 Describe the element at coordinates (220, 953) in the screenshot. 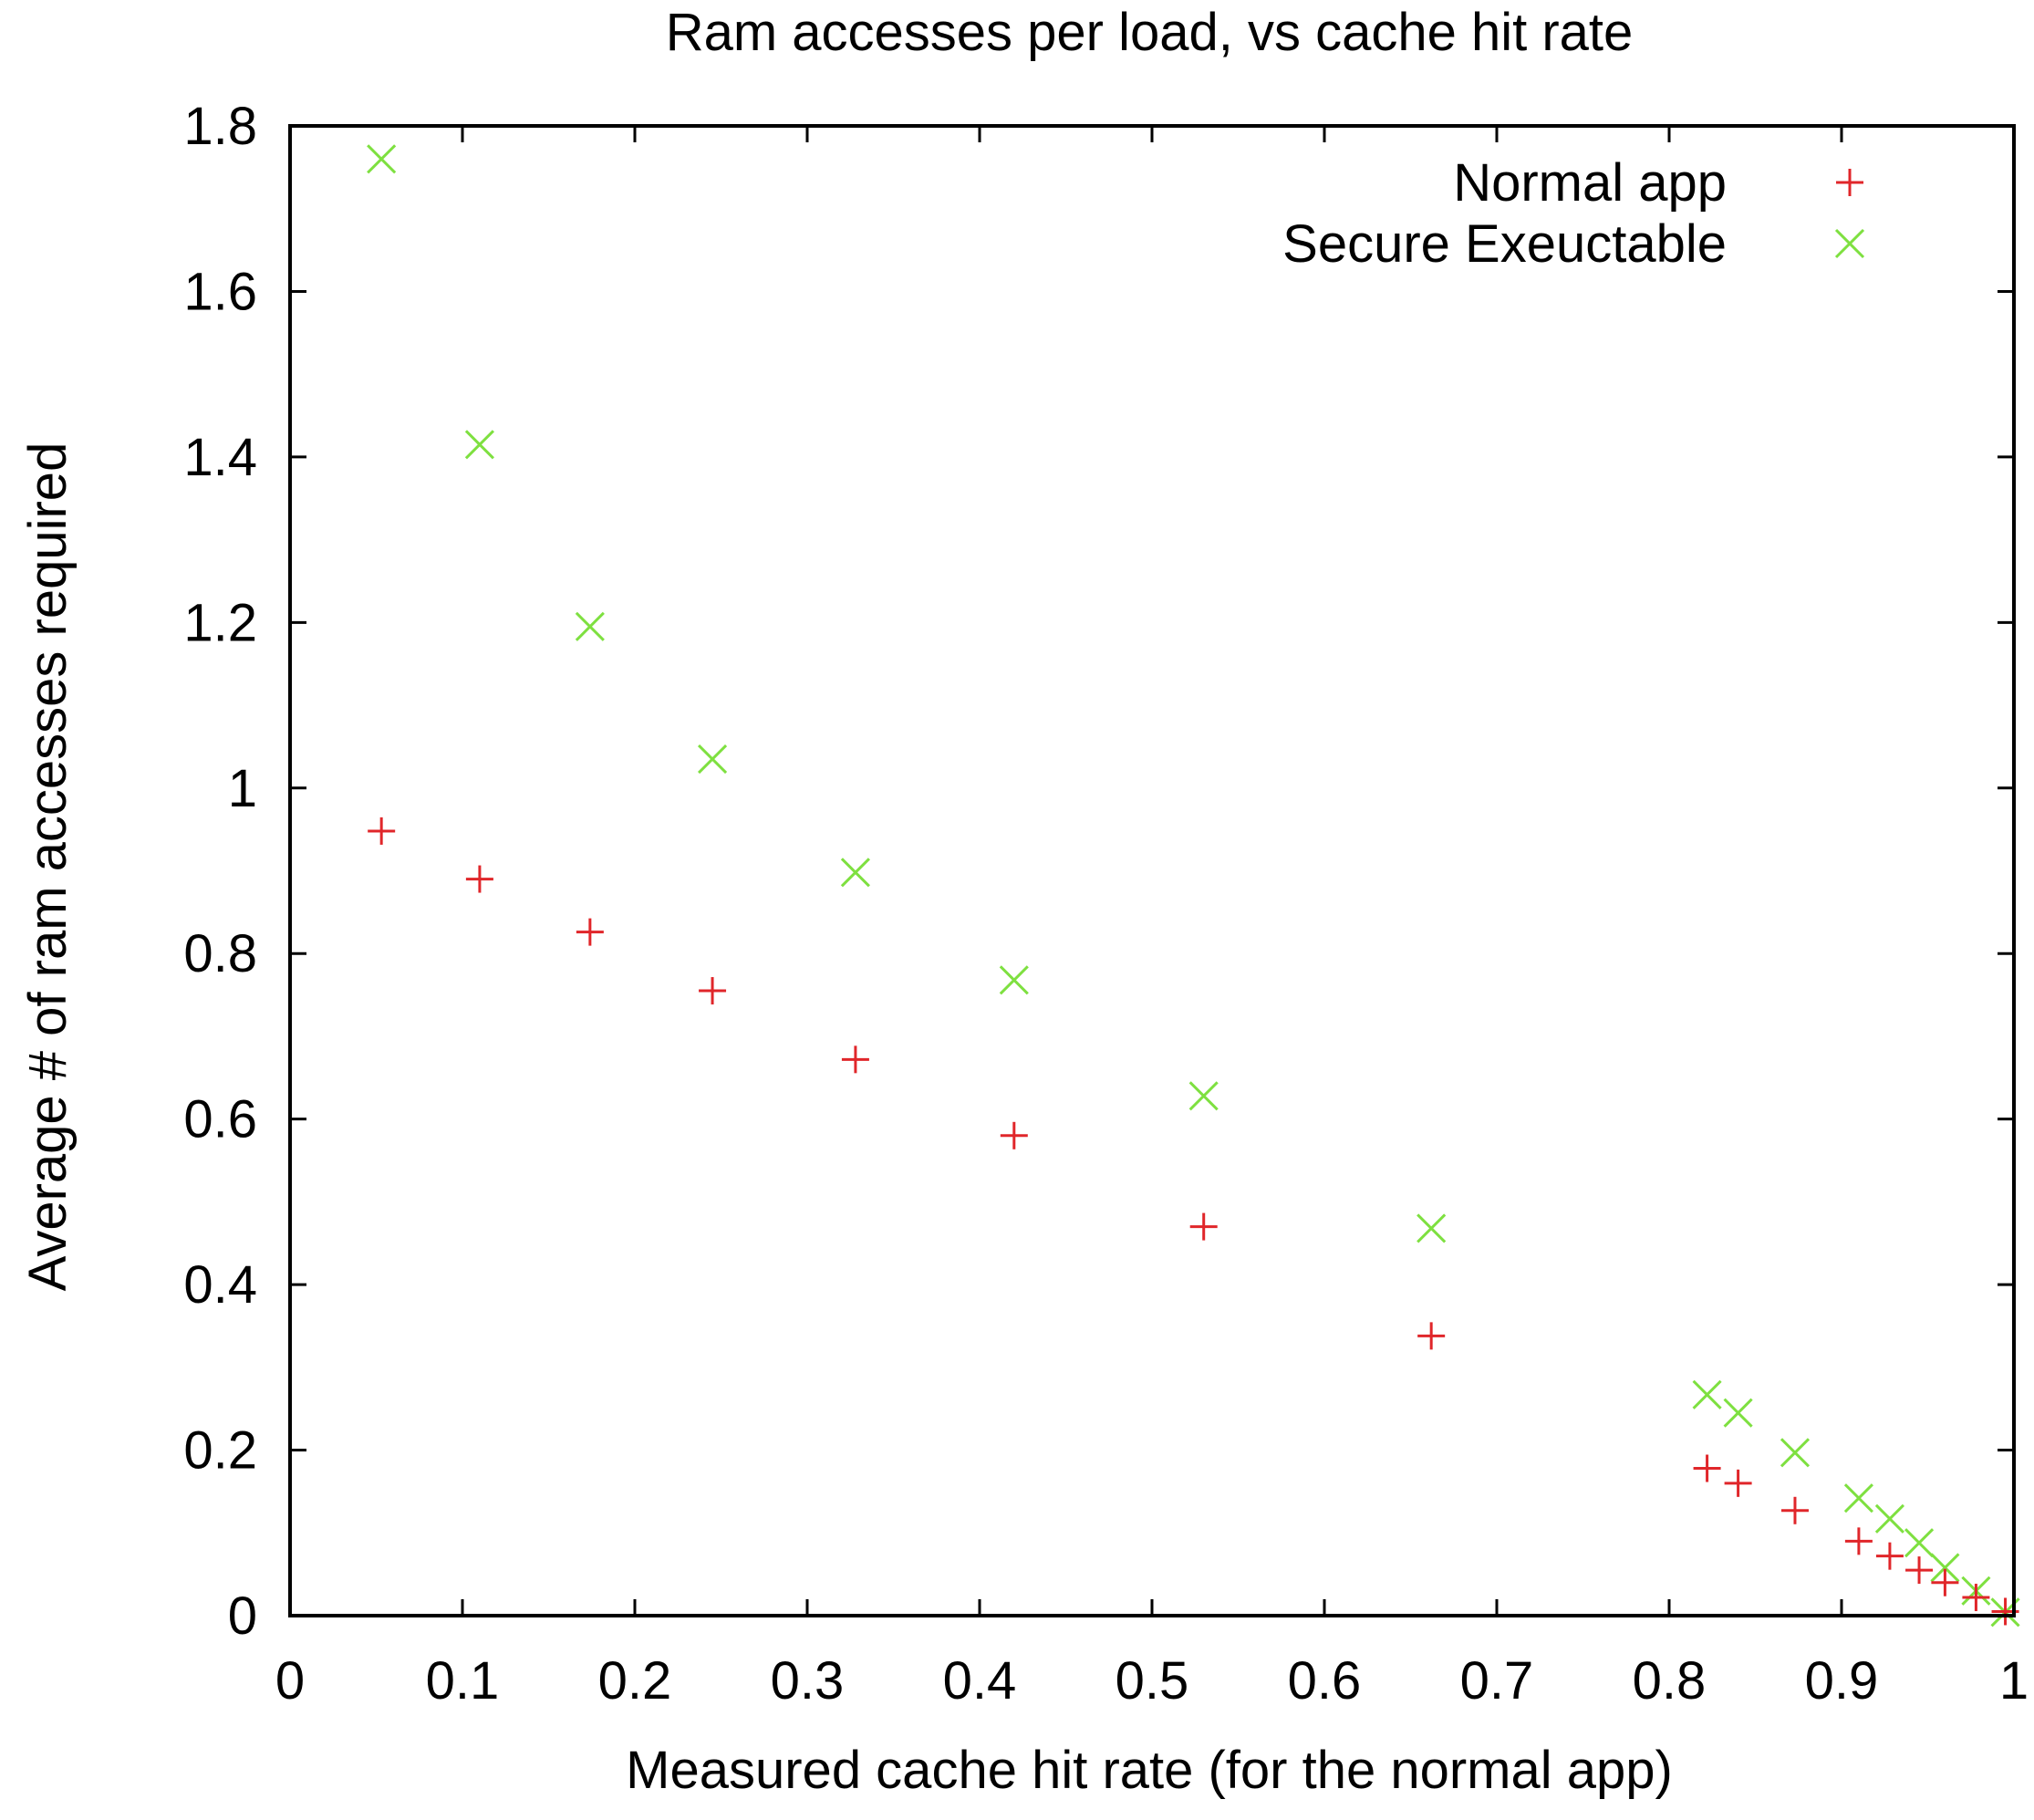

I see `y-tick-label: 0.8` at that location.